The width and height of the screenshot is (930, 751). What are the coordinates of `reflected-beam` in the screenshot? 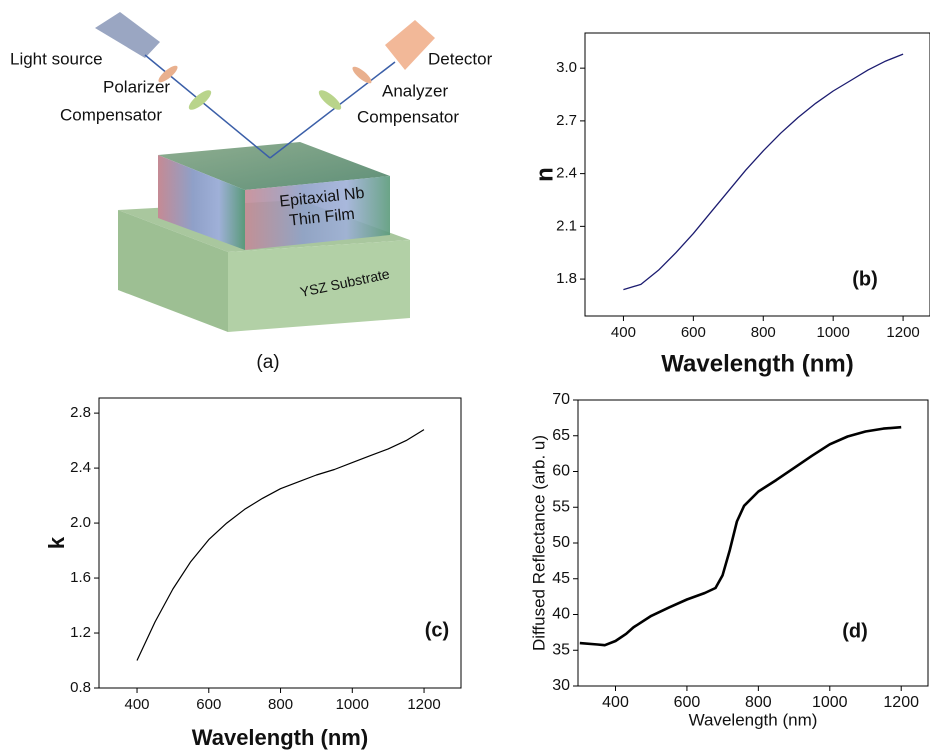 It's located at (332, 110).